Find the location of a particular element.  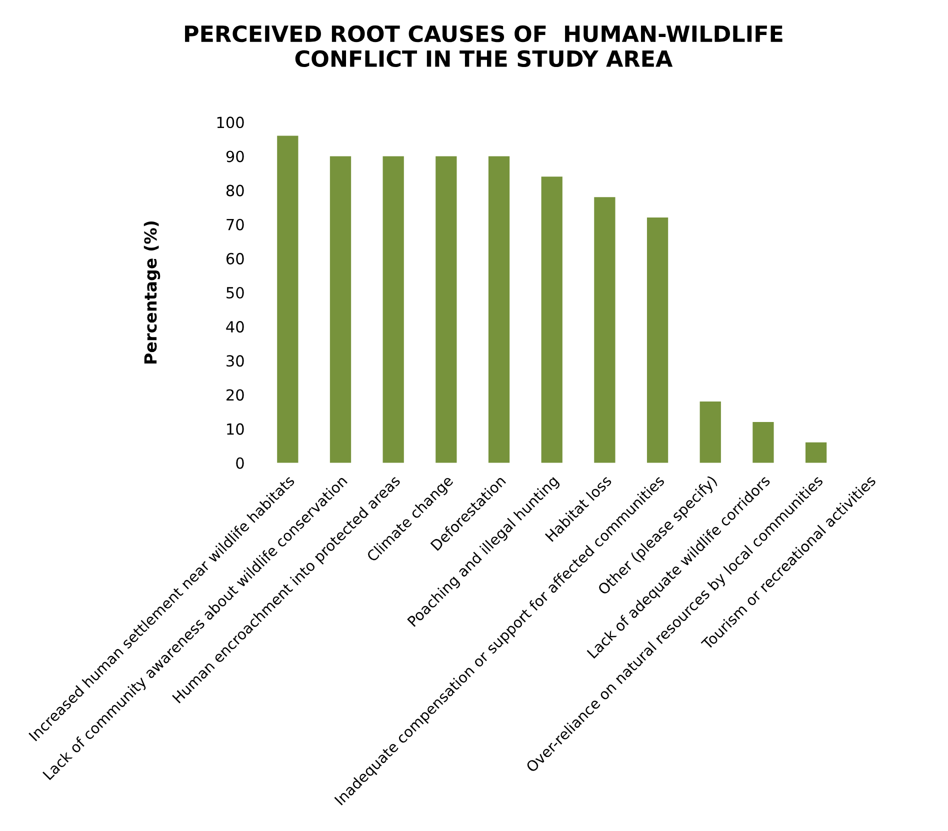

y-tick-label: 80 is located at coordinates (235, 190).